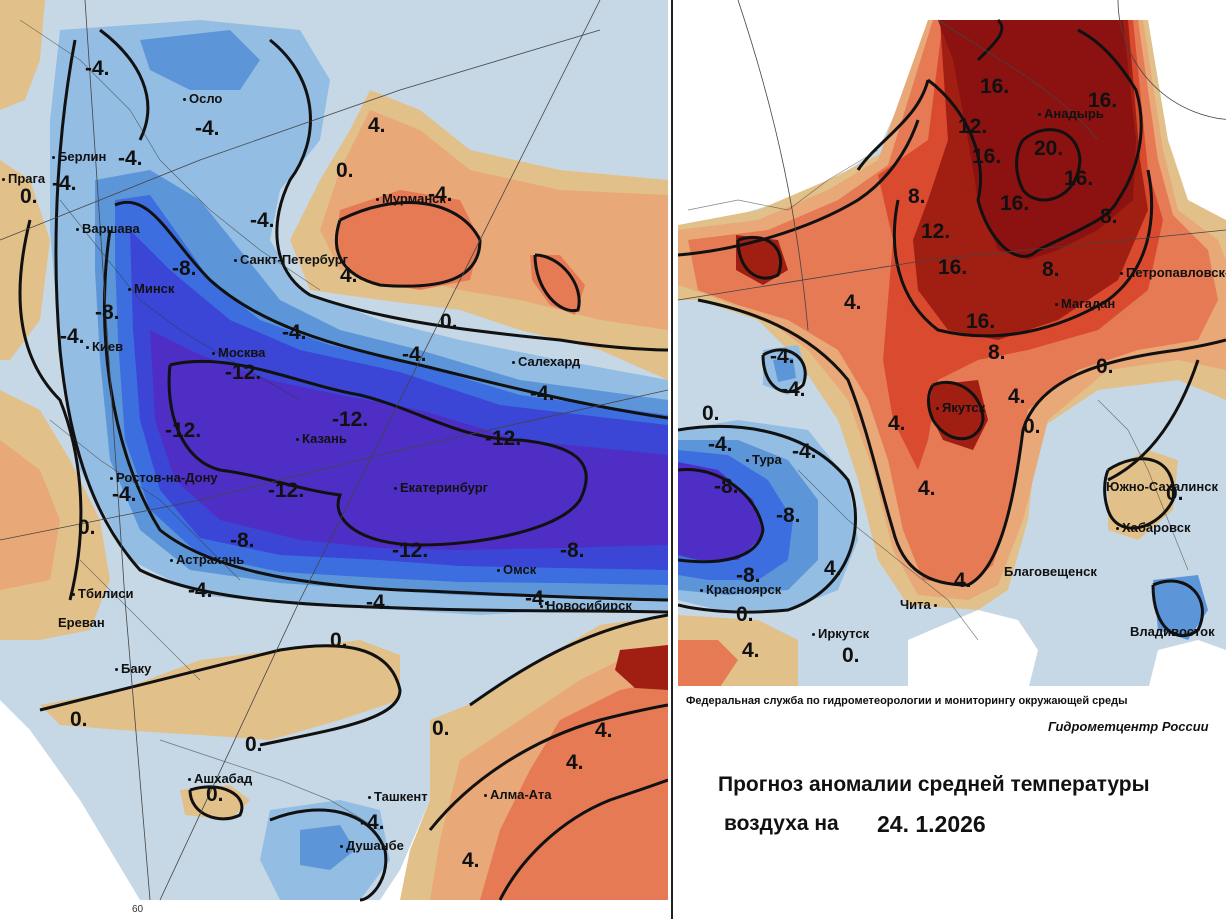 Image resolution: width=1226 pixels, height=919 pixels. Describe the element at coordinates (407, 240) in the screenshot. I see `zone-pos4-murmansk` at that location.